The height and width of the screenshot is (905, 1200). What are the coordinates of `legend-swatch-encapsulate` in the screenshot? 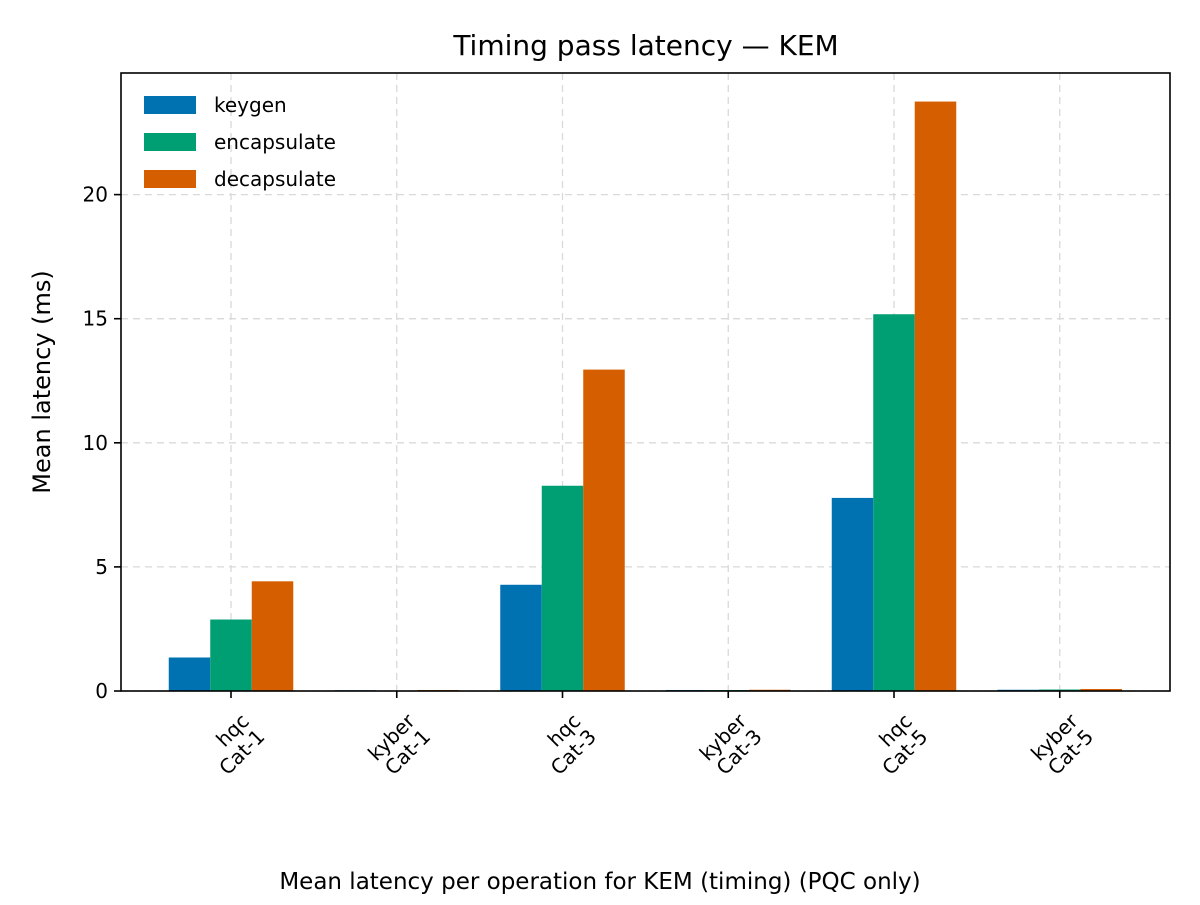 It's located at (170, 142).